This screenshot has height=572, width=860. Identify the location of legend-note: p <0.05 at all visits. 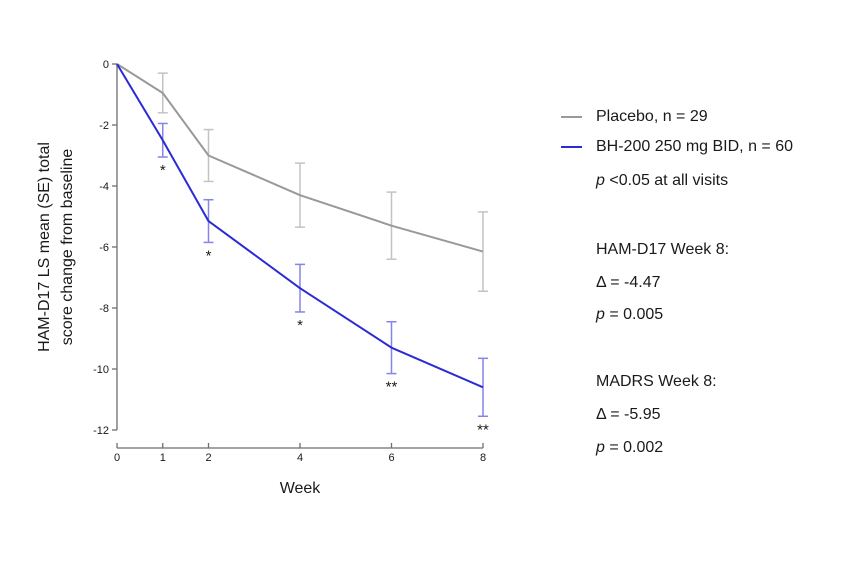
(662, 181).